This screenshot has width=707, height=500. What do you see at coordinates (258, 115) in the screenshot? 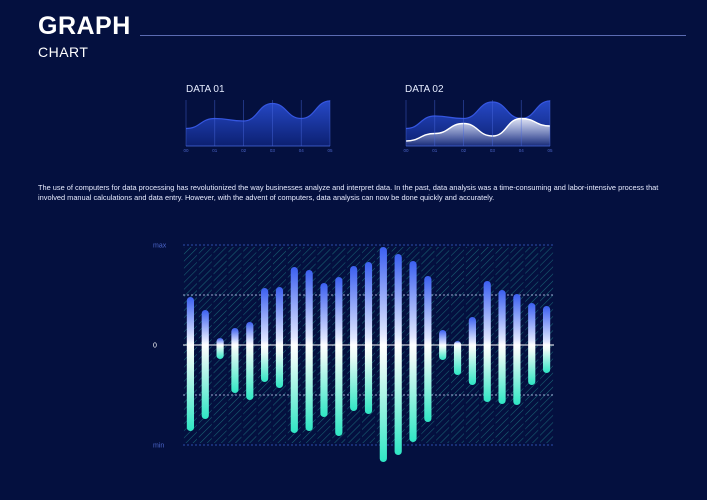
I see `series-1-line` at bounding box center [258, 115].